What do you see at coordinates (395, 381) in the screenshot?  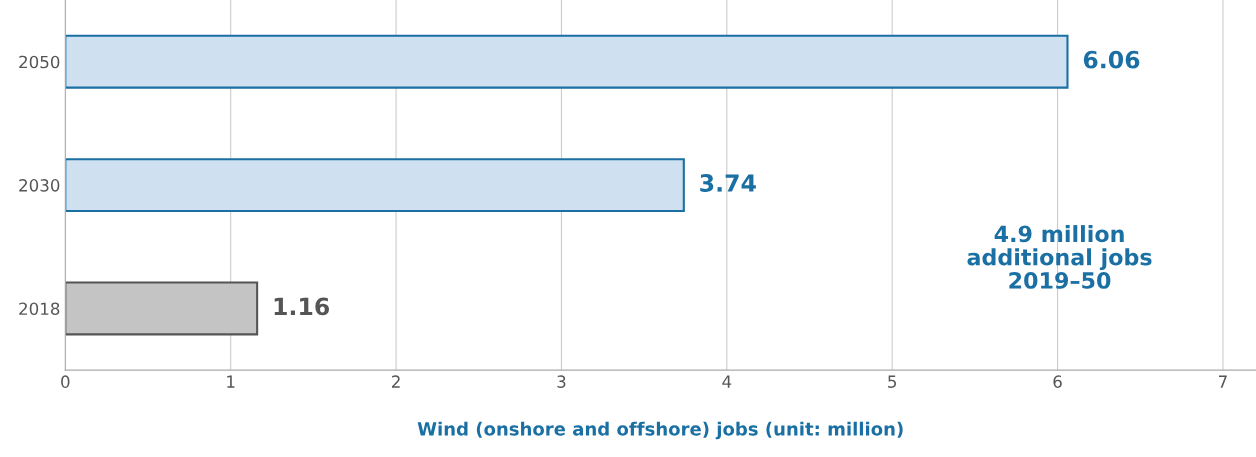 I see `x-tick-label: 2` at bounding box center [395, 381].